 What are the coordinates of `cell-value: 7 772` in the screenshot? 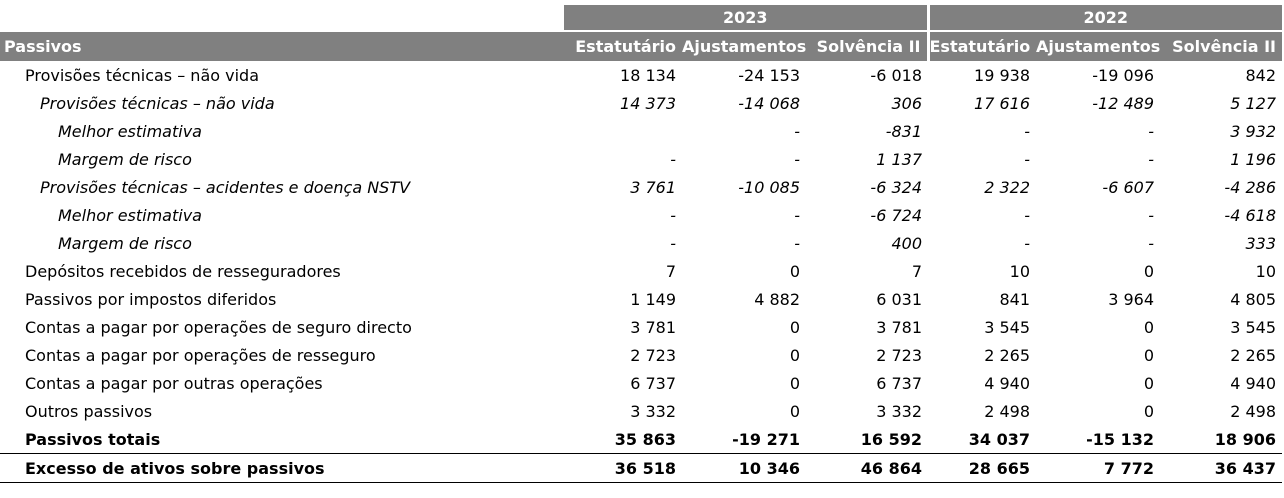 It's located at (1098, 468).